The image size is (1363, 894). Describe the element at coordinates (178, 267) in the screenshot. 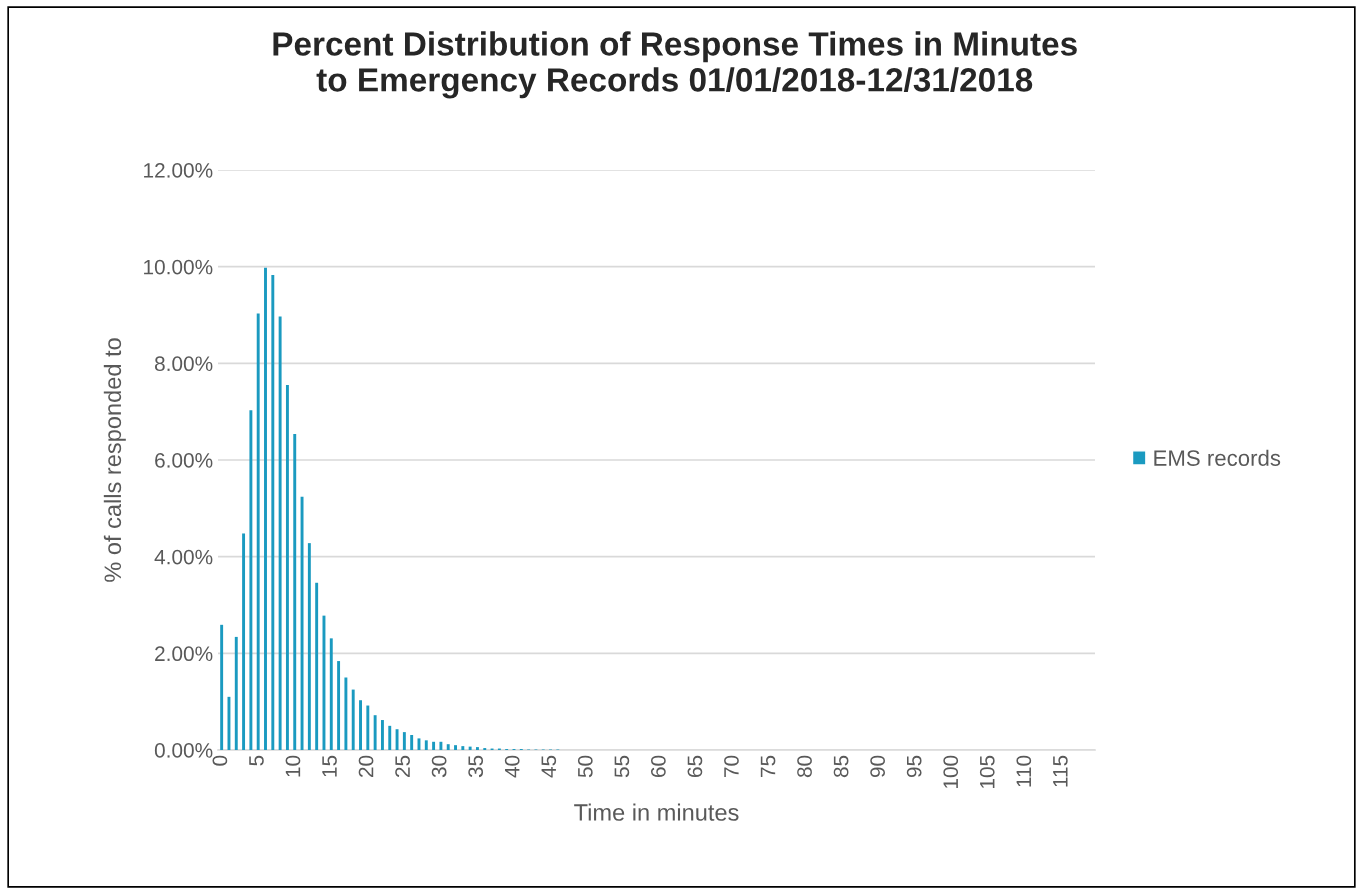

I see `y-tick-label: 10.00%` at that location.